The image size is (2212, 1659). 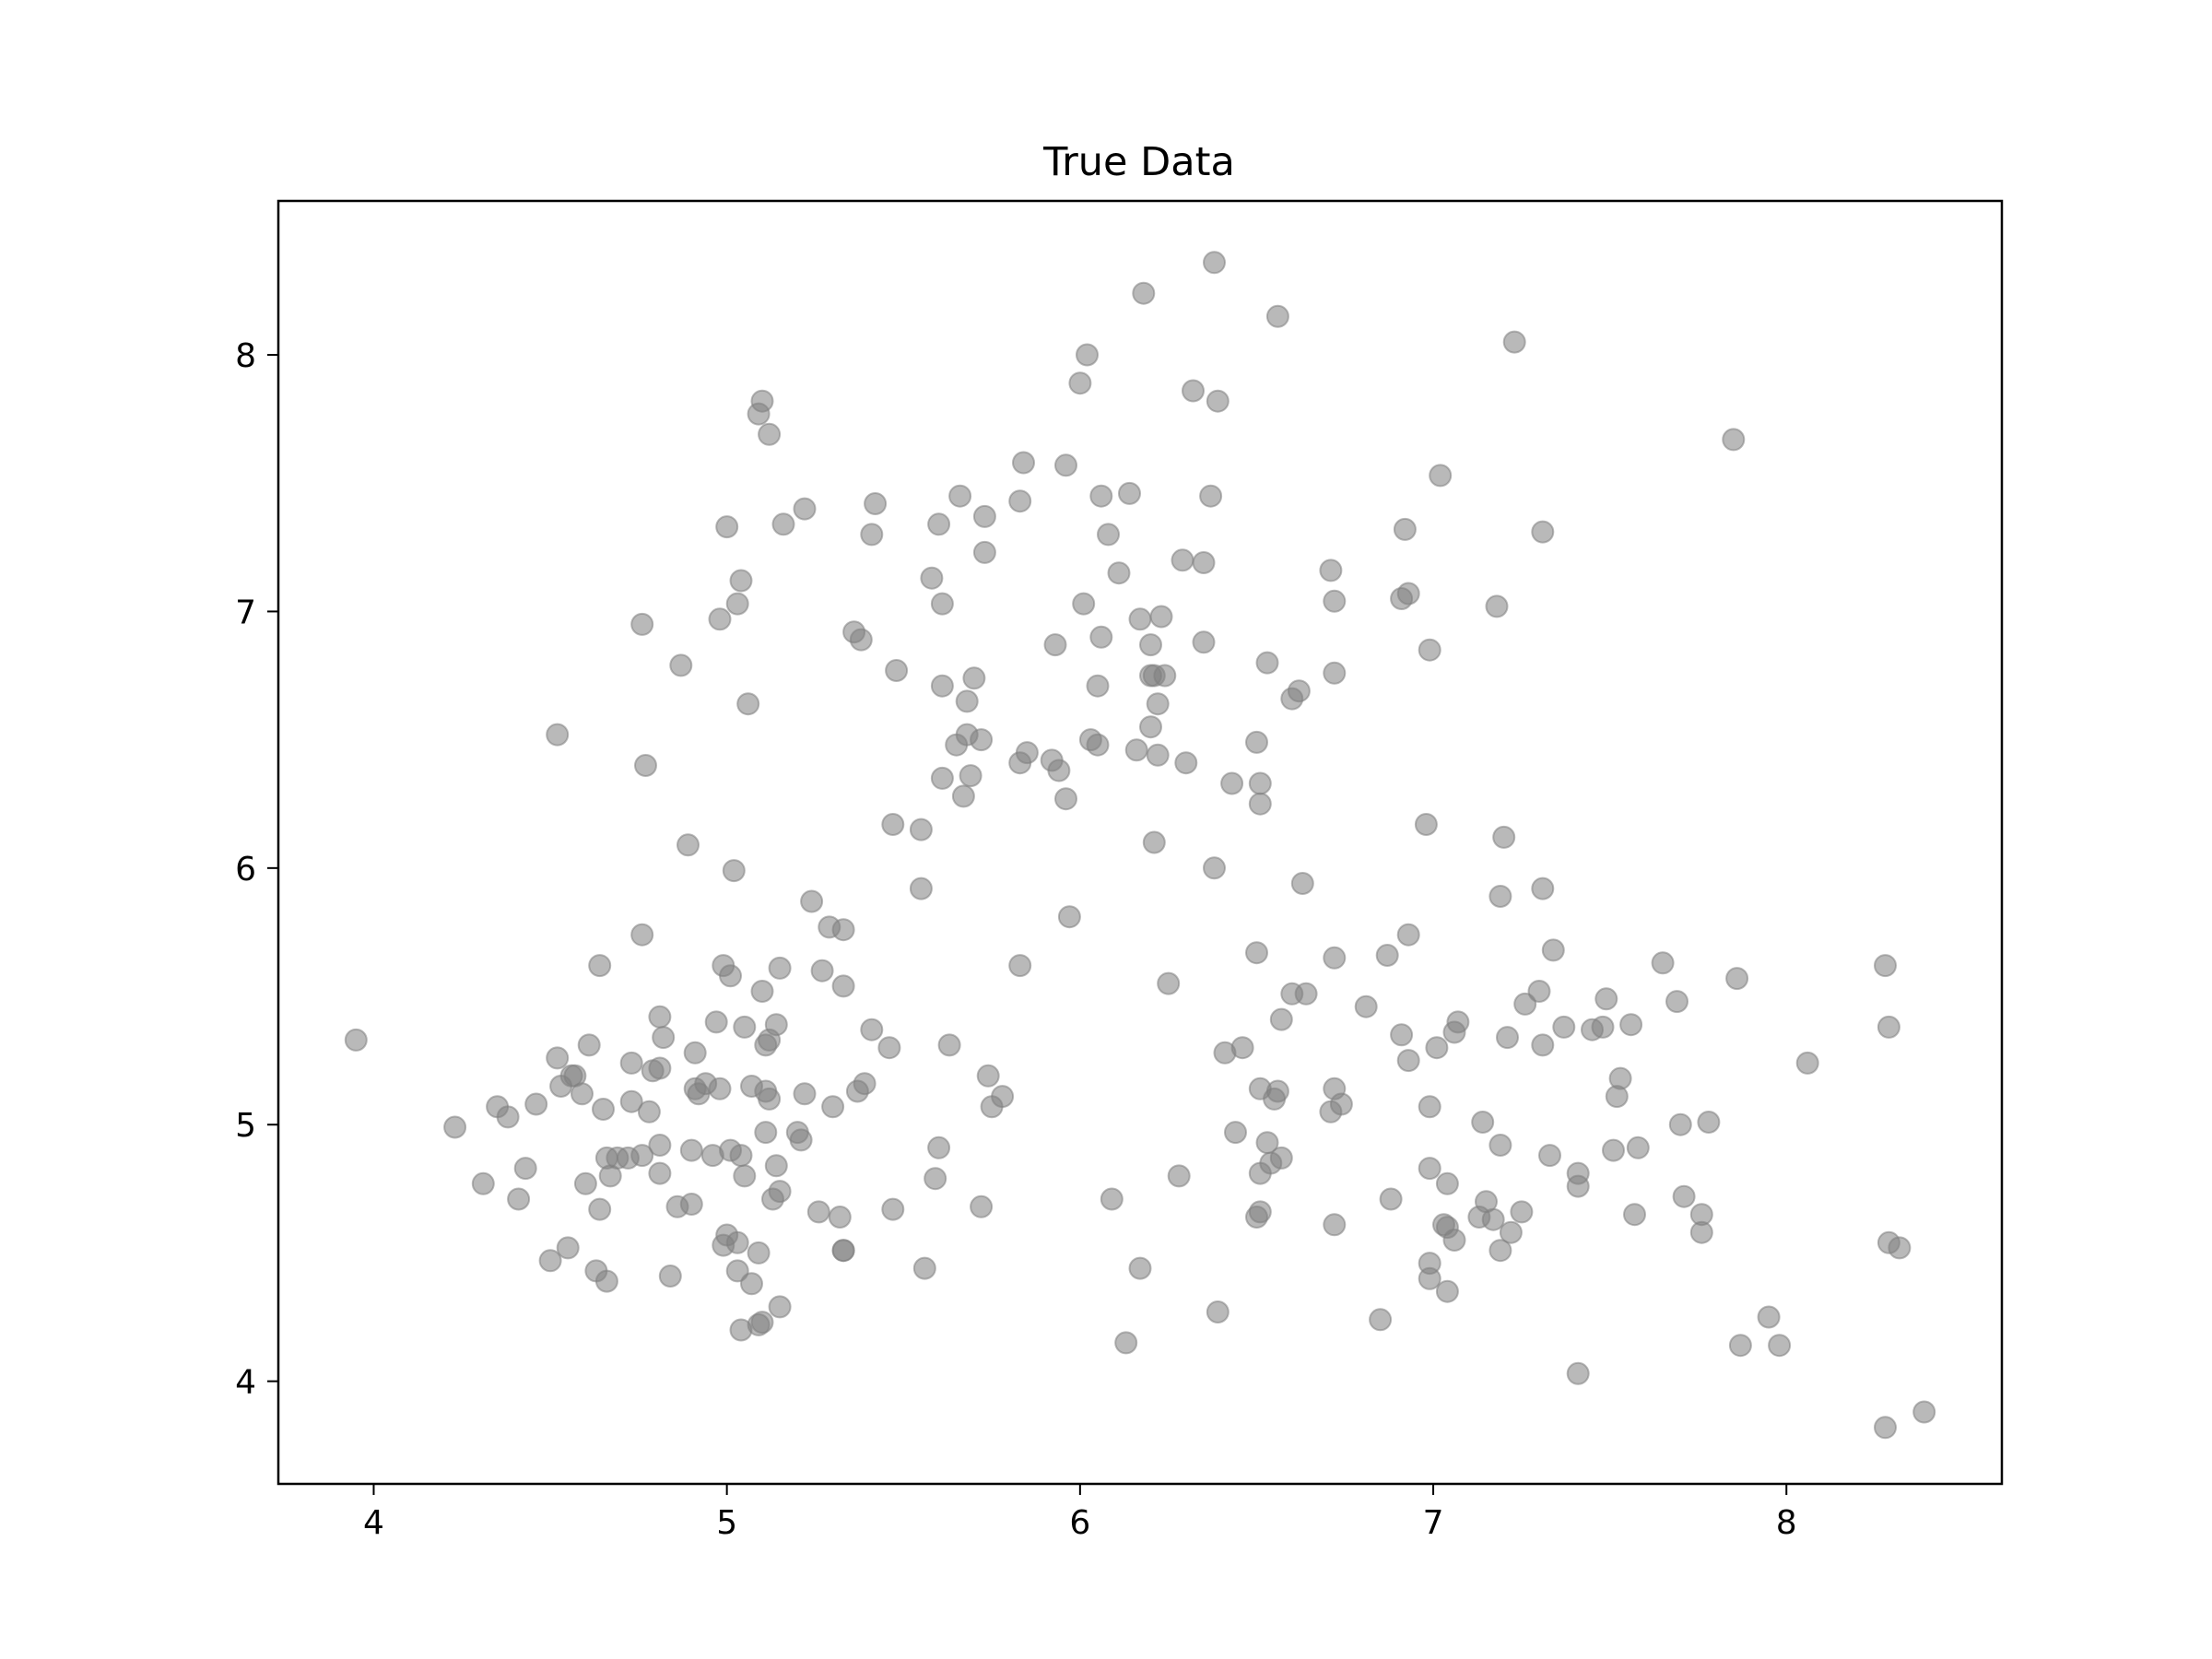 What do you see at coordinates (245, 1383) in the screenshot?
I see `y-tick-label: 4` at bounding box center [245, 1383].